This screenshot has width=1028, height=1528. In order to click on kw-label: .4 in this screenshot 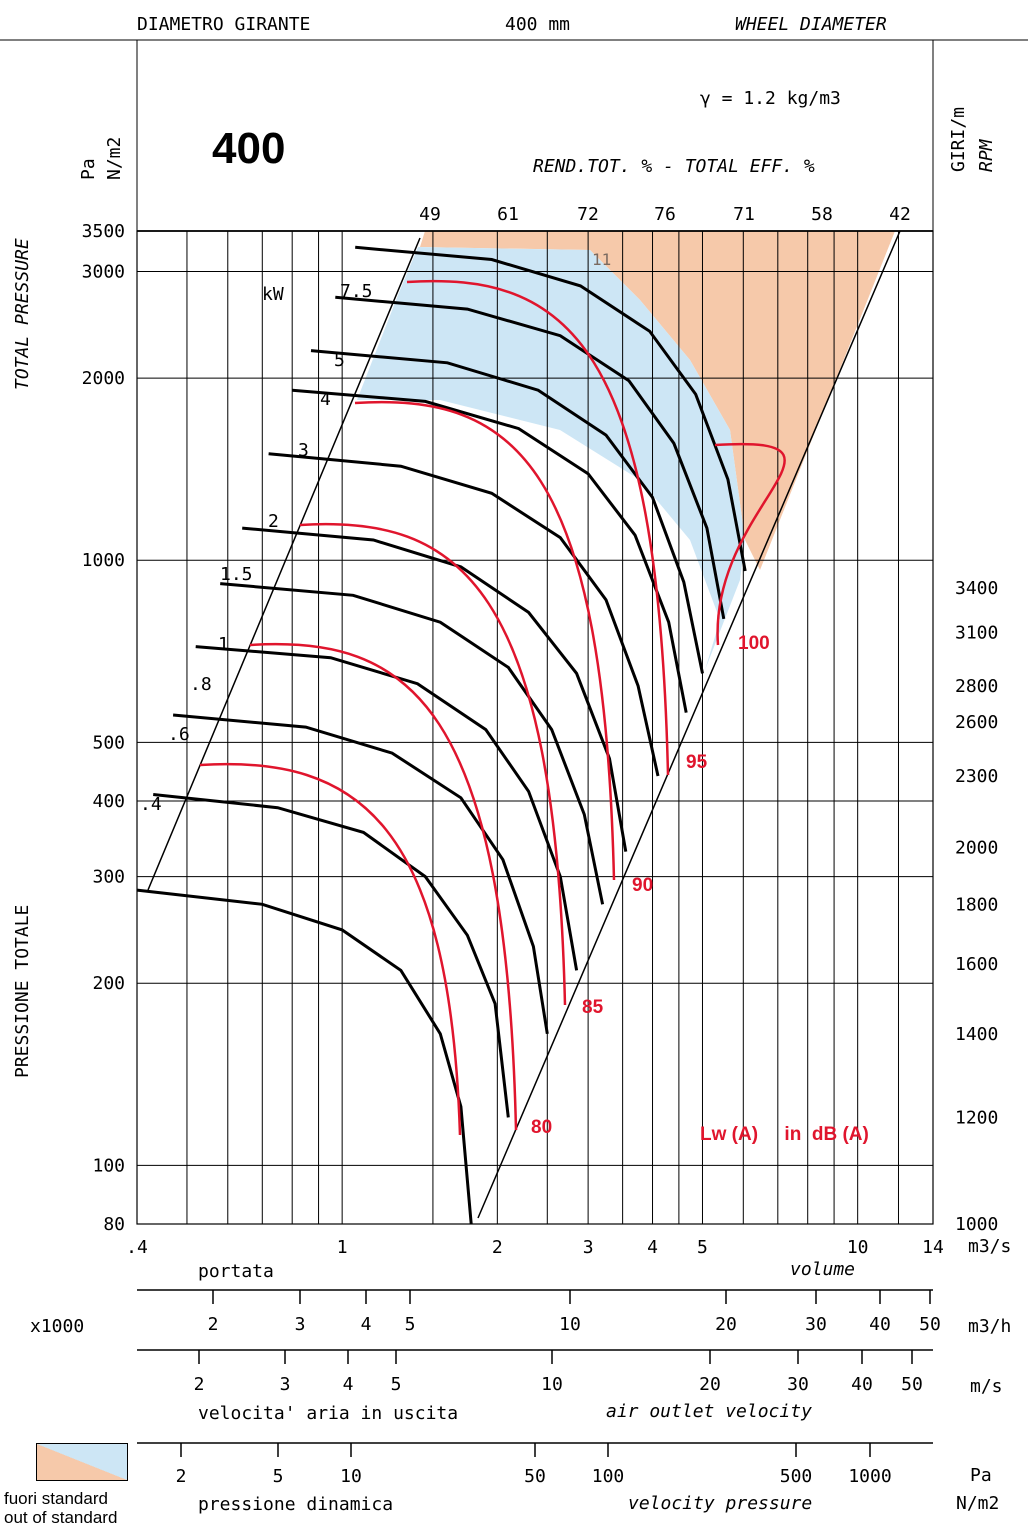, I will do `click(151, 804)`.